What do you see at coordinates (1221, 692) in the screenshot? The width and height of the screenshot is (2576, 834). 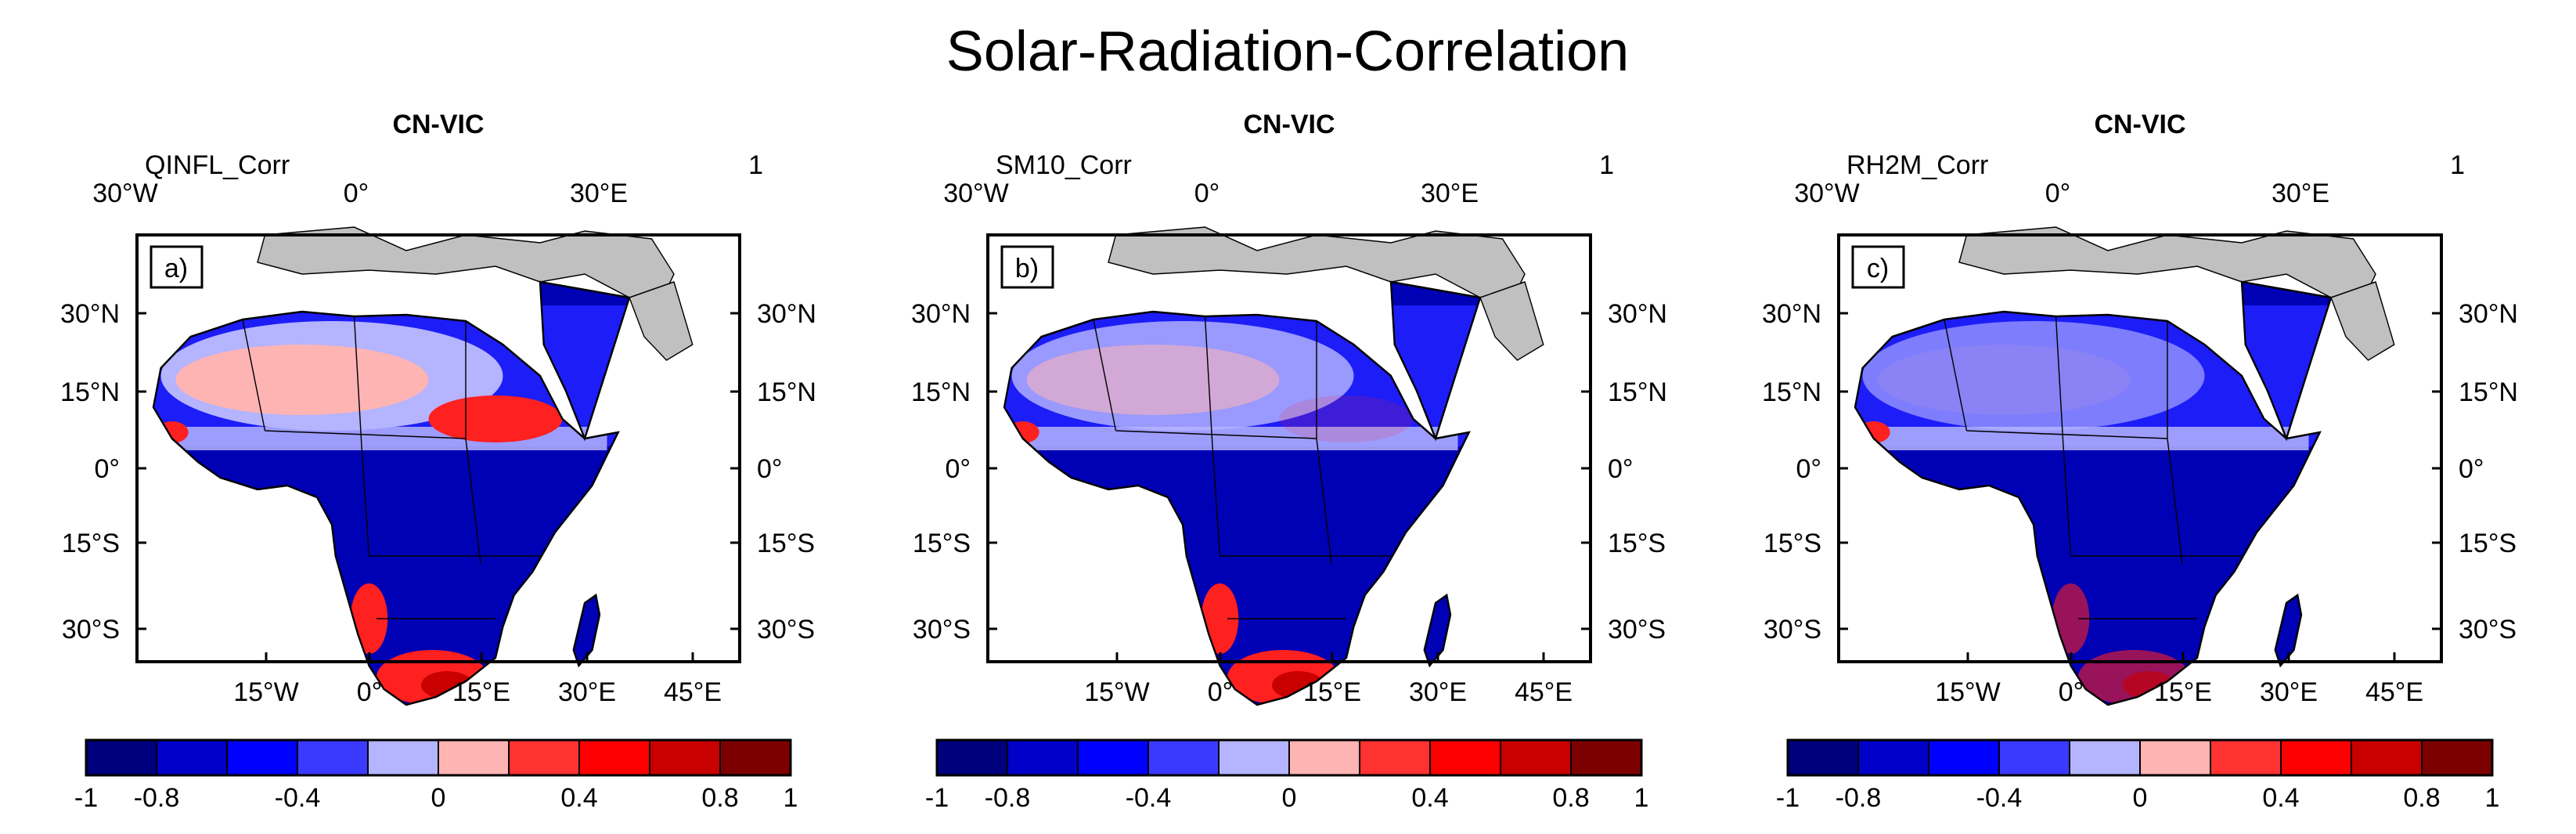 I see `bottom-lon-tick: 0°` at bounding box center [1221, 692].